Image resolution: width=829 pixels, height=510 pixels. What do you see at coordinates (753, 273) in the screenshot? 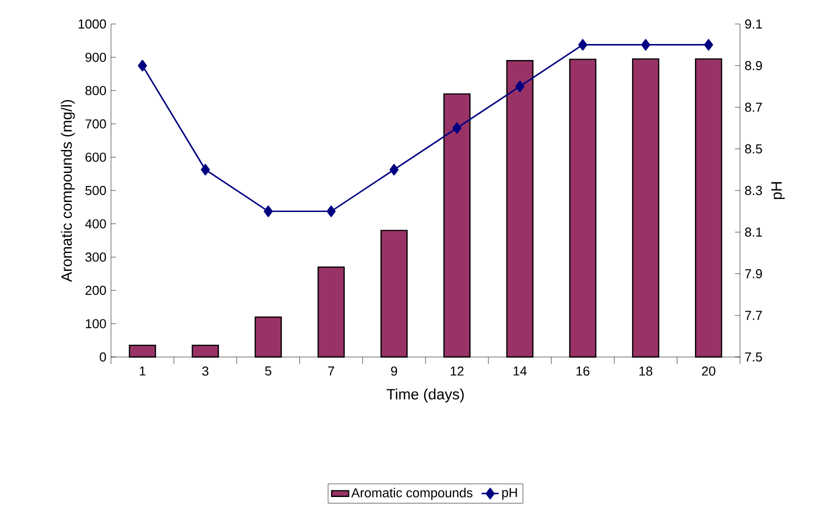
I see `y2-tick-label: 7.9` at bounding box center [753, 273].